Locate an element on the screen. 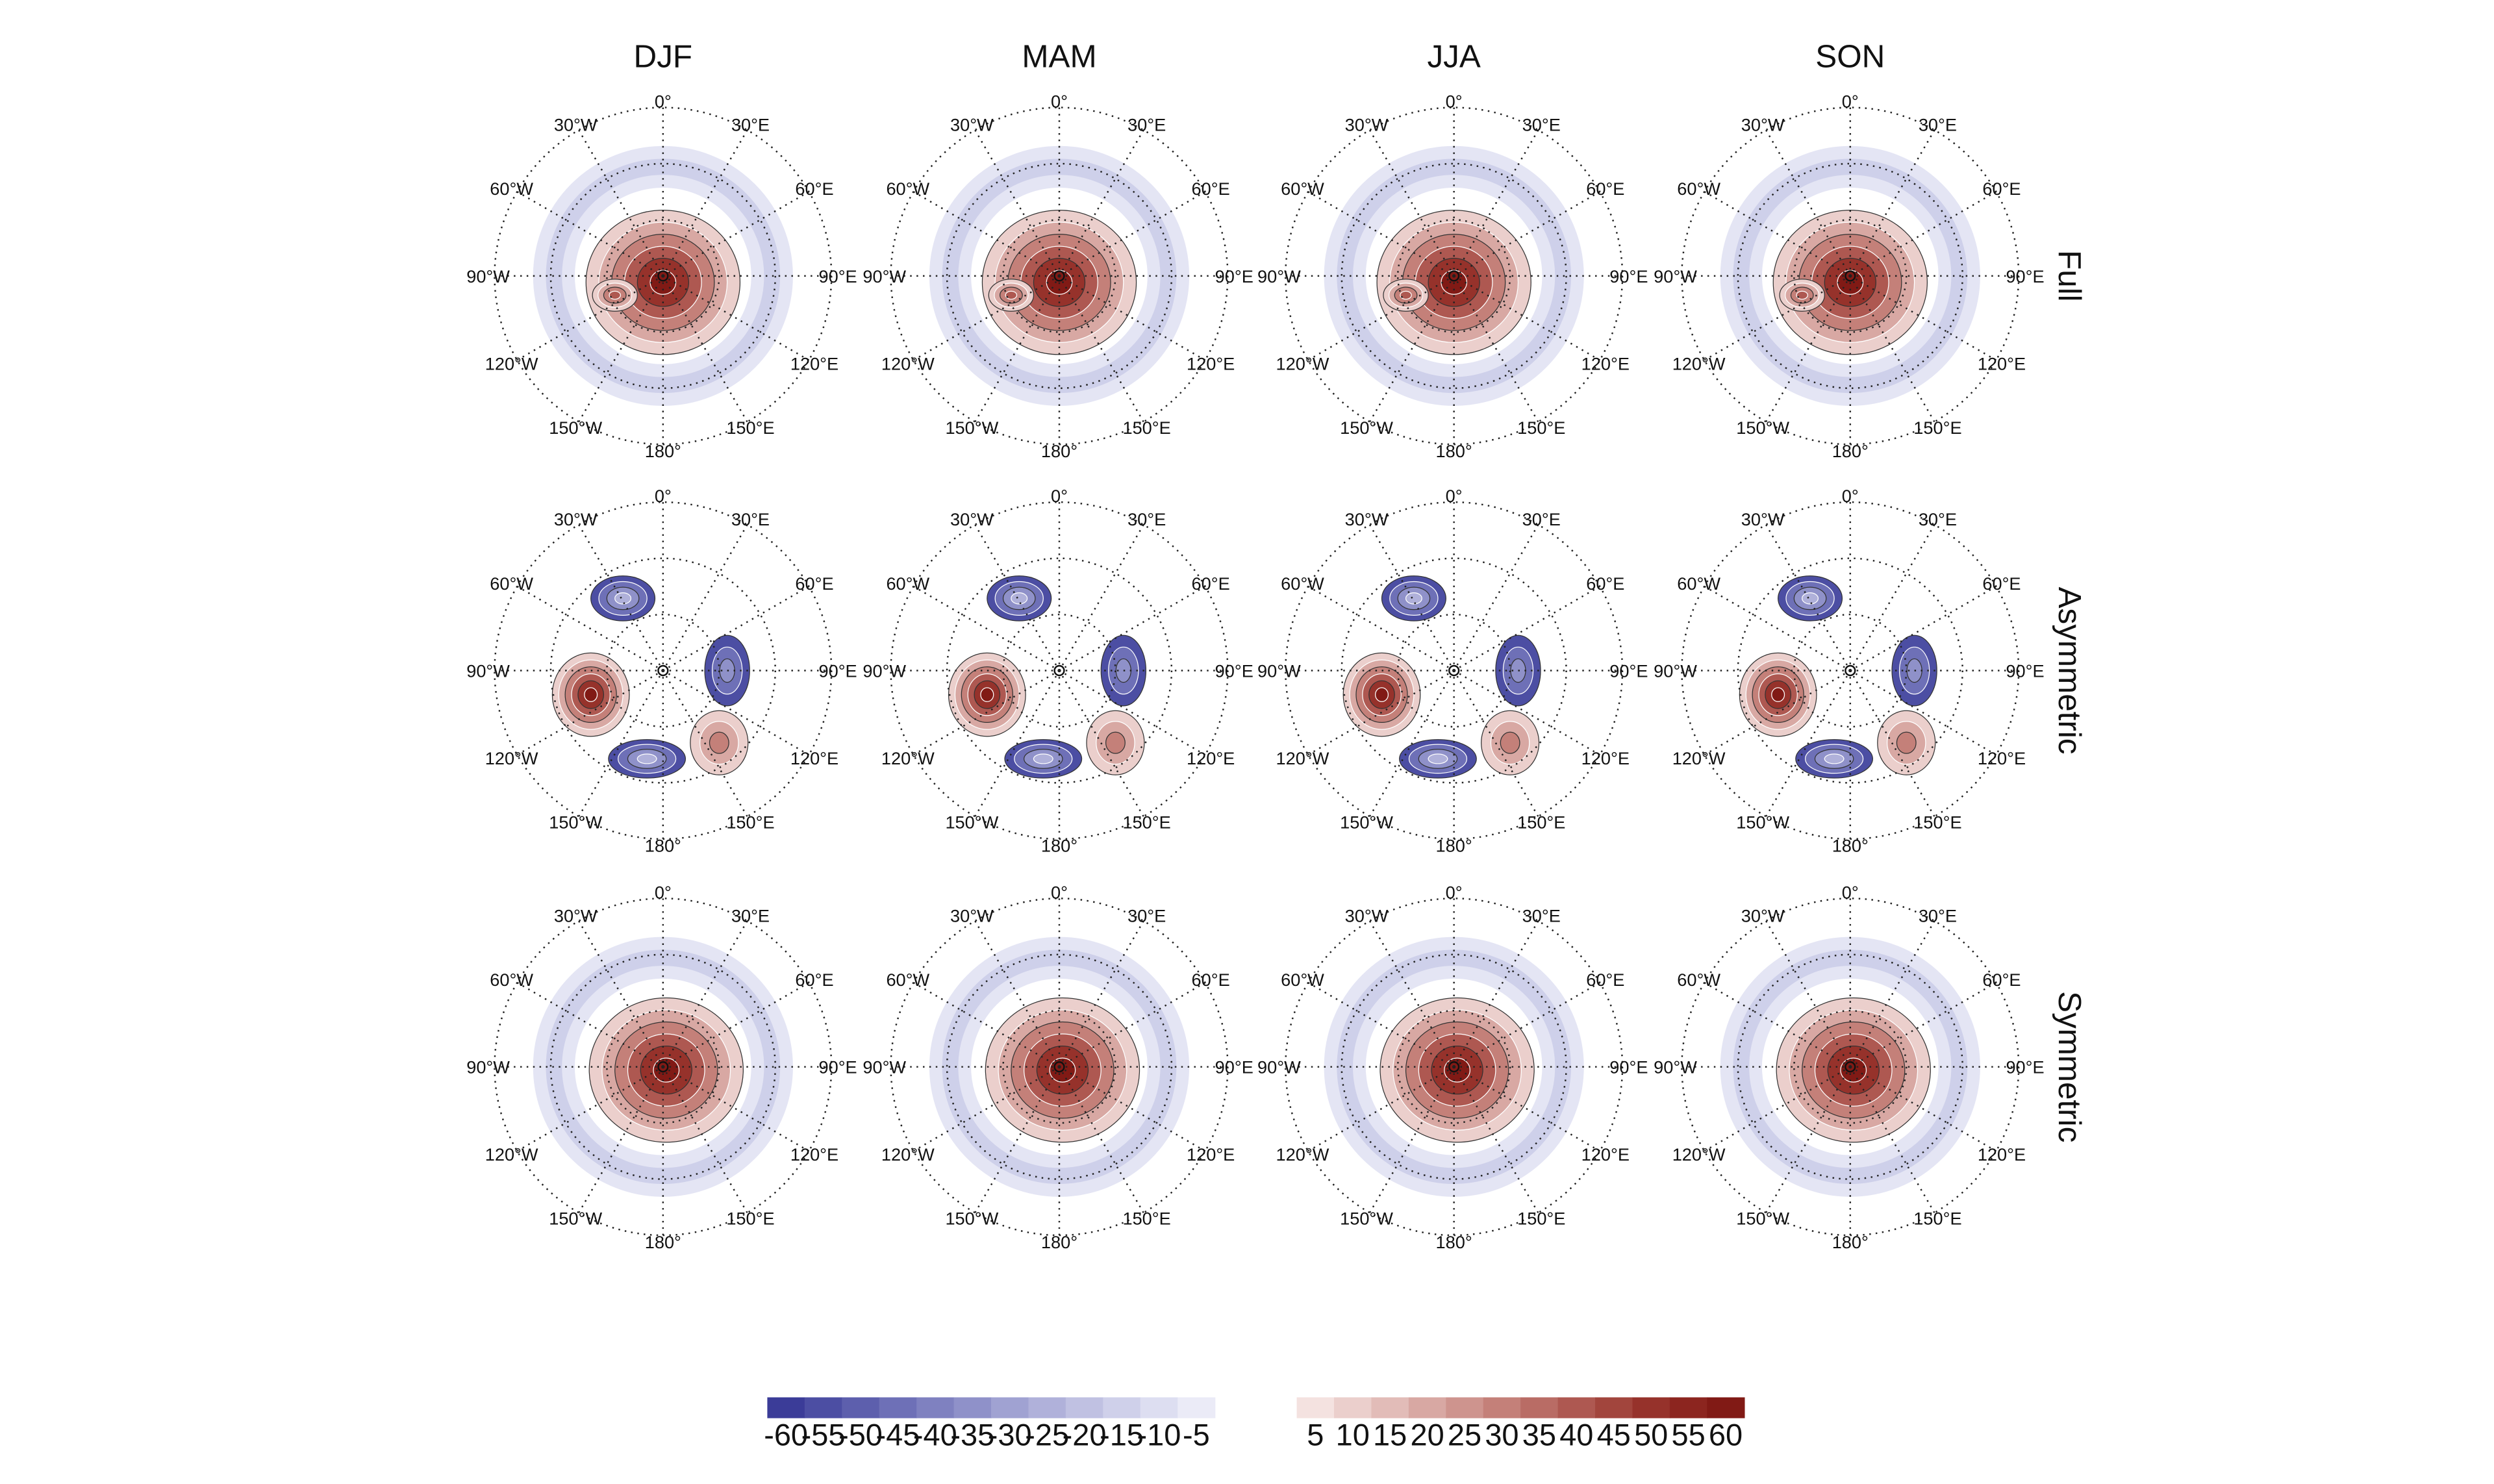 The width and height of the screenshot is (2494, 1484). row-label: Symmetric is located at coordinates (2069, 1067).